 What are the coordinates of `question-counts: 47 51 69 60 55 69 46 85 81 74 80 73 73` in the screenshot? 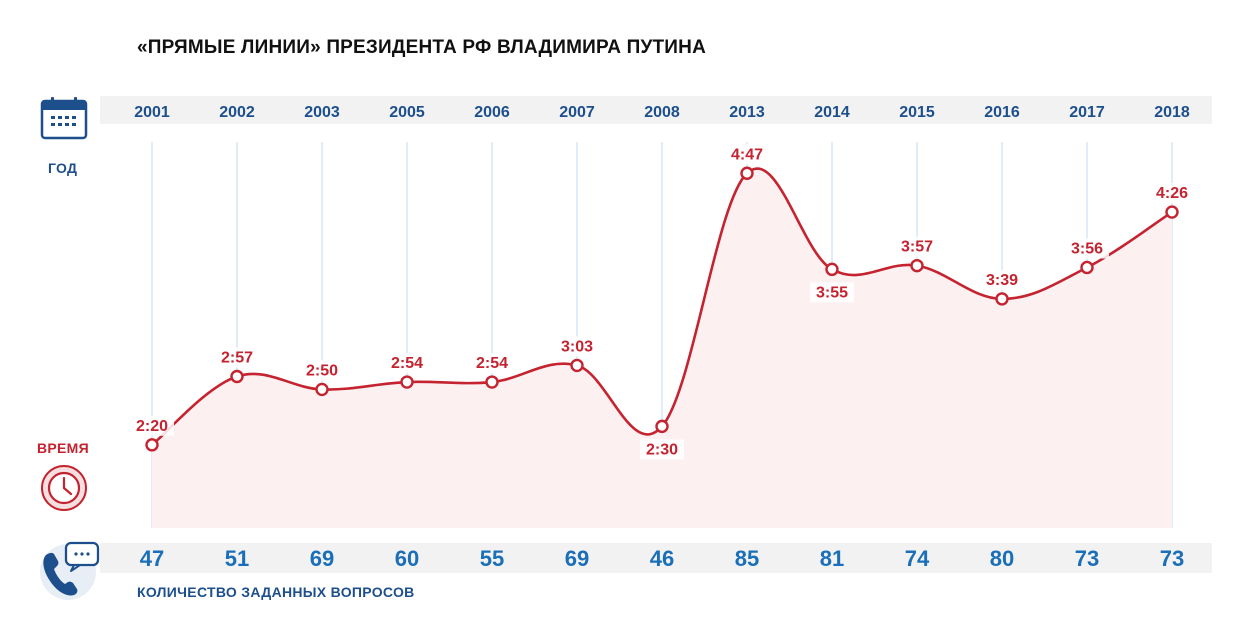 It's located at (662, 558).